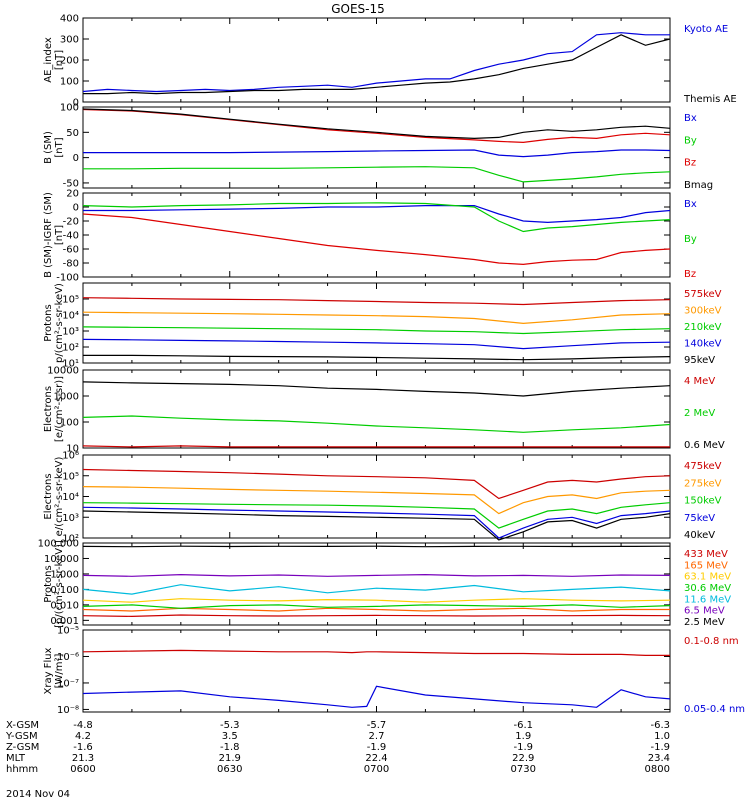 The height and width of the screenshot is (804, 750). I want to click on footer-value: -6.3, so click(660, 725).